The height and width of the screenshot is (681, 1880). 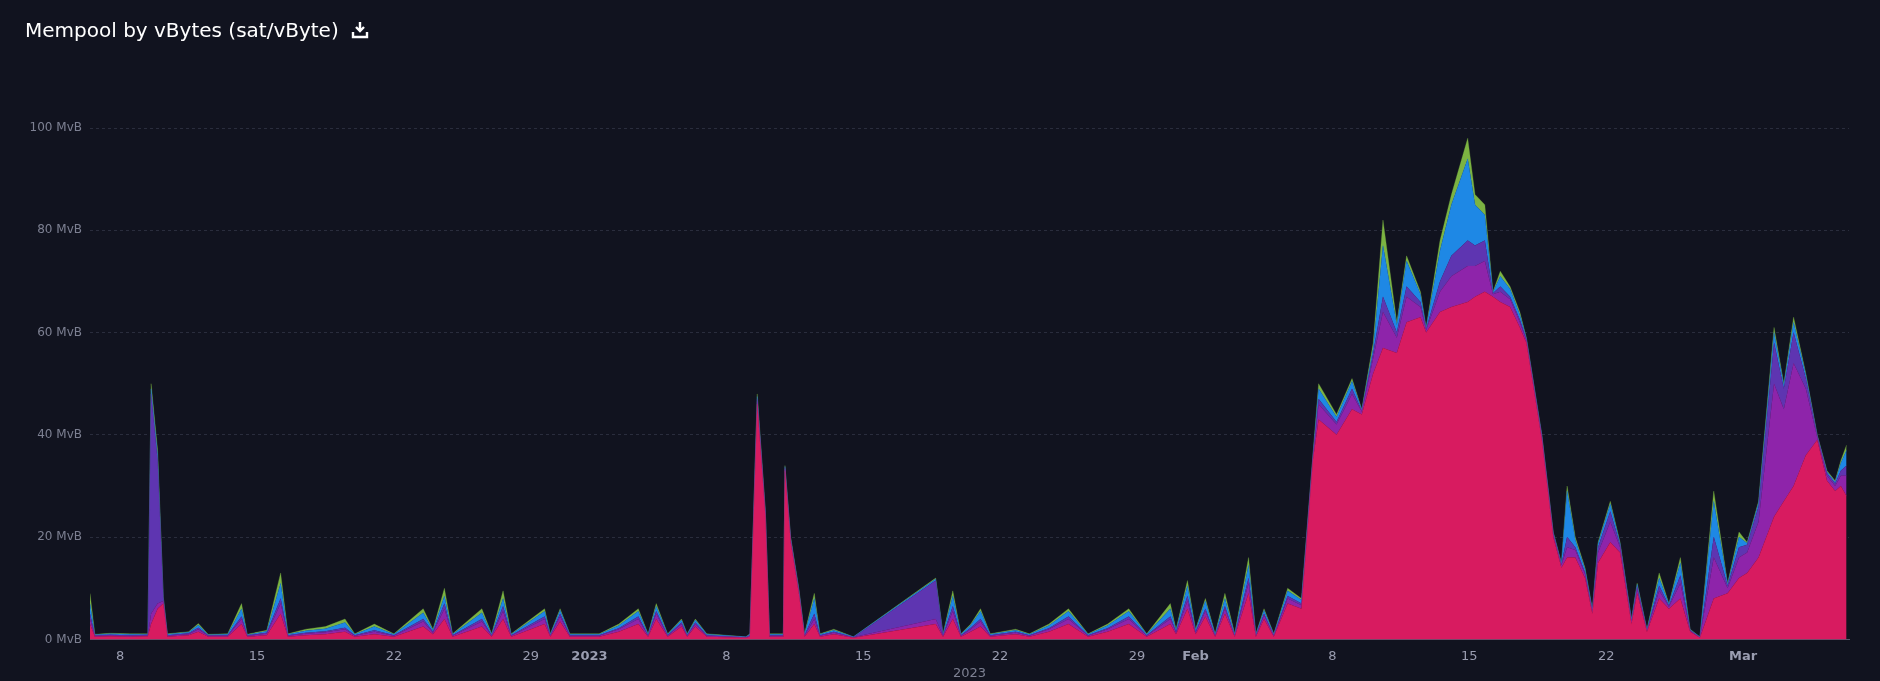 I want to click on x-axis-title: 2023, so click(x=969, y=672).